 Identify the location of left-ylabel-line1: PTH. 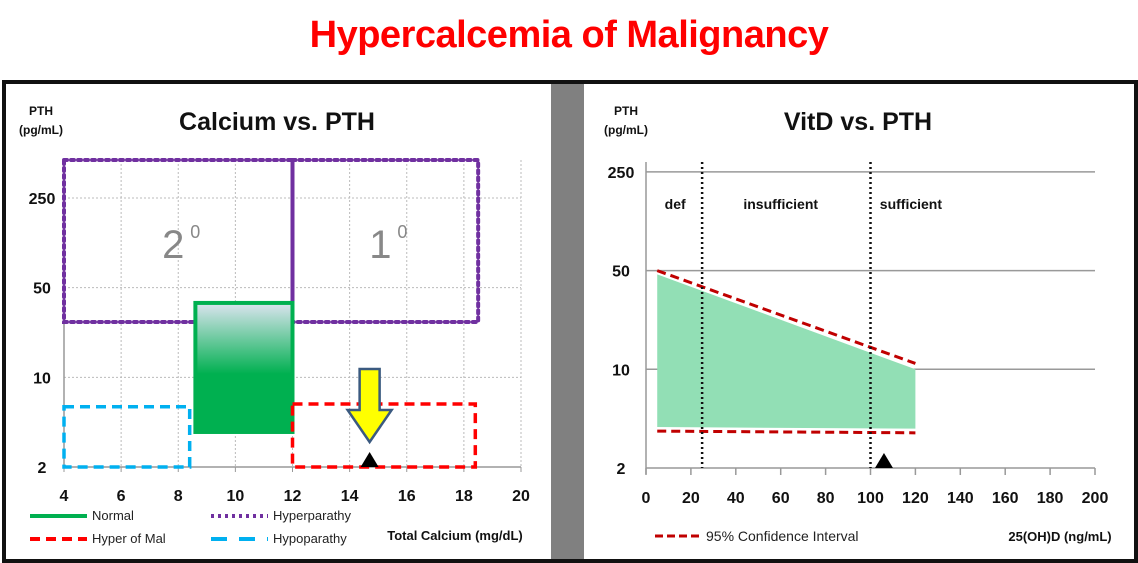
(41, 111).